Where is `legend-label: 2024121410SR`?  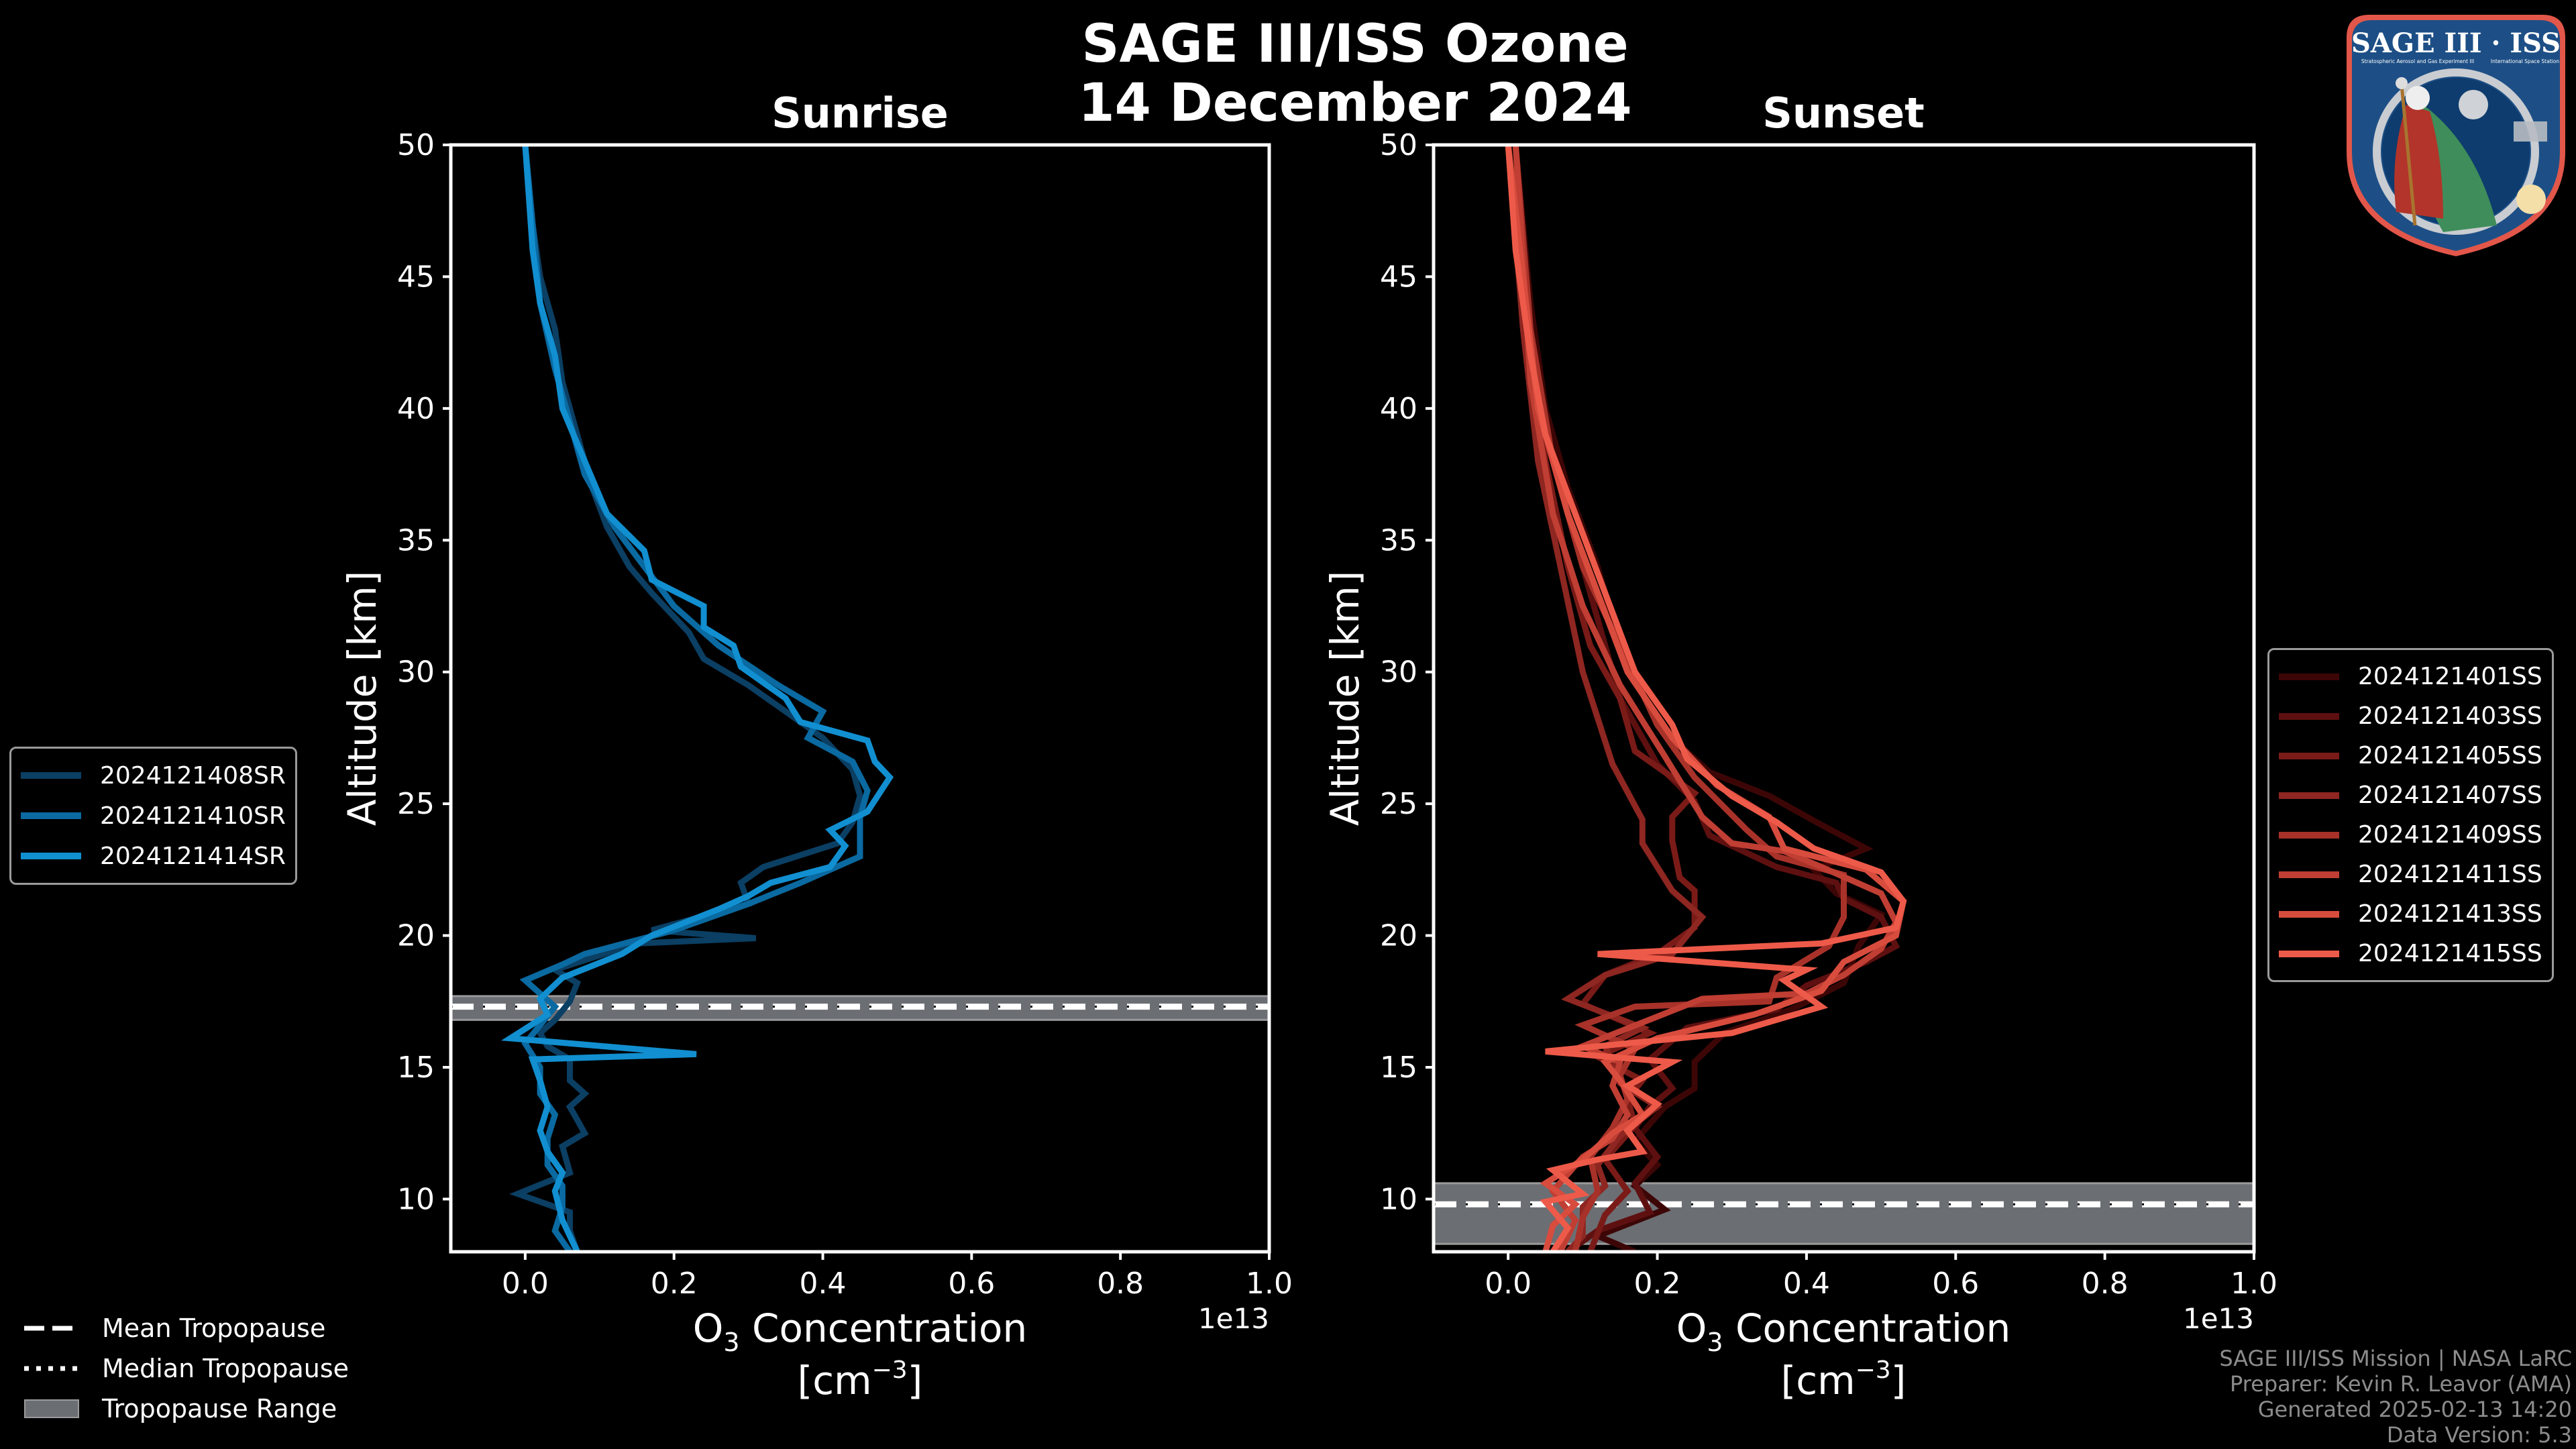
legend-label: 2024121410SR is located at coordinates (193, 816).